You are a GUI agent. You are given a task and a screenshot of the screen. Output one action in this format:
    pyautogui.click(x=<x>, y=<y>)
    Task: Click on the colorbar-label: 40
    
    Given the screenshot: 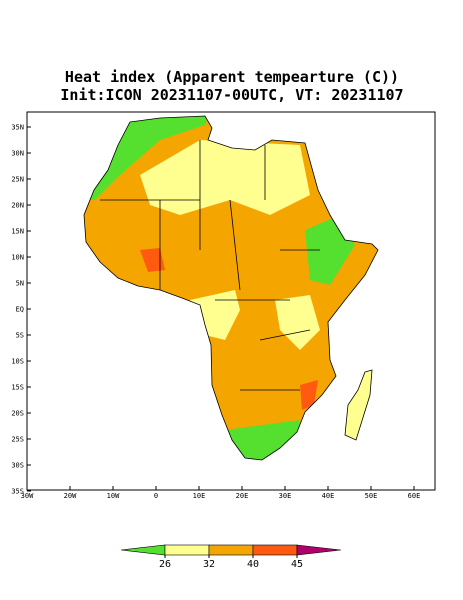 What is the action you would take?
    pyautogui.click(x=253, y=564)
    